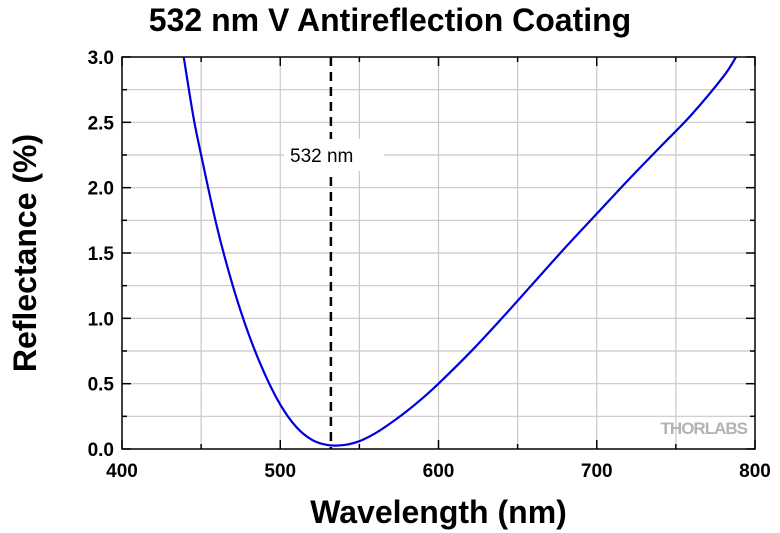  I want to click on x-tick-label: 500, so click(280, 471).